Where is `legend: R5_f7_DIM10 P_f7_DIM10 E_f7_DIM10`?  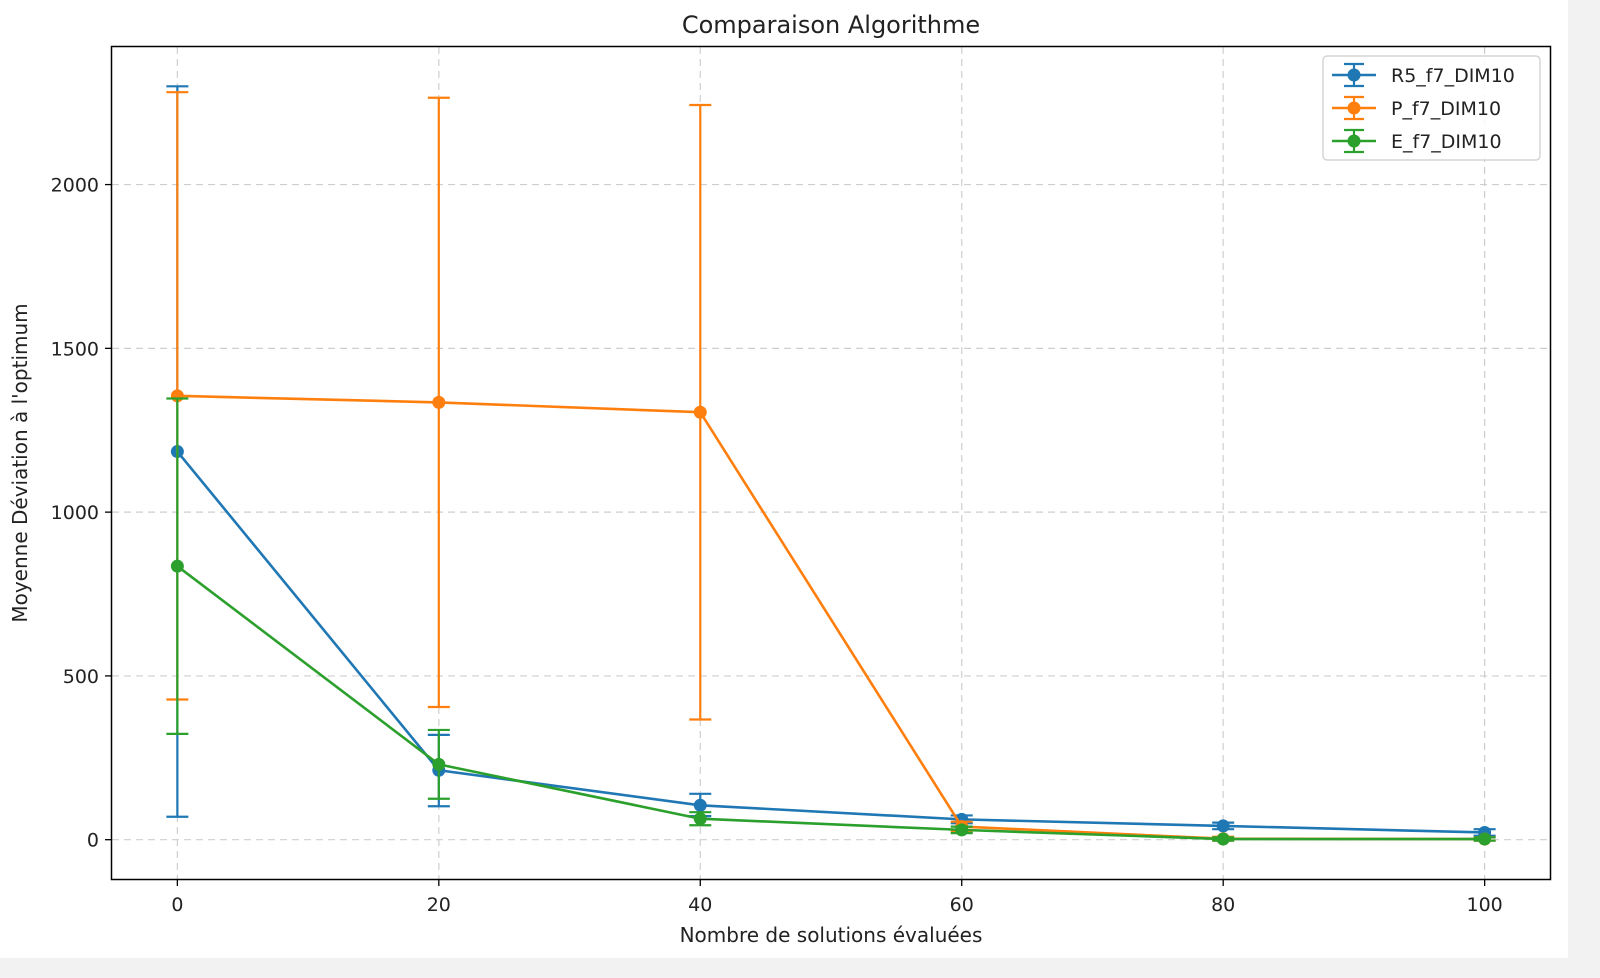
legend: R5_f7_DIM10 P_f7_DIM10 E_f7_DIM10 is located at coordinates (1431, 108).